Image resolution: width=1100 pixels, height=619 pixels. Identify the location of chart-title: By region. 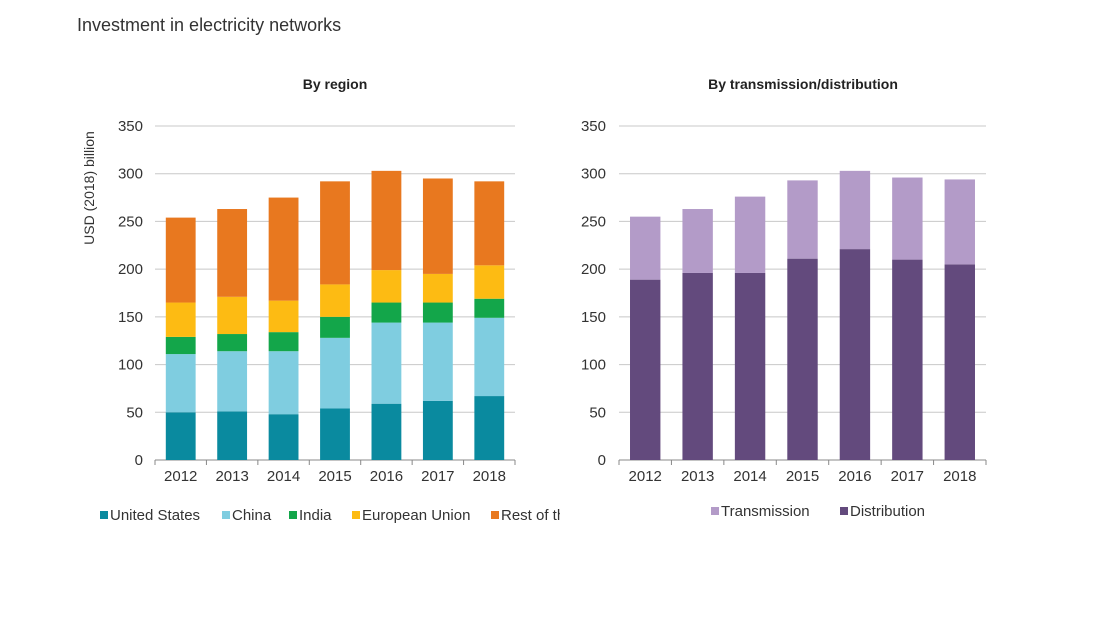
(335, 84).